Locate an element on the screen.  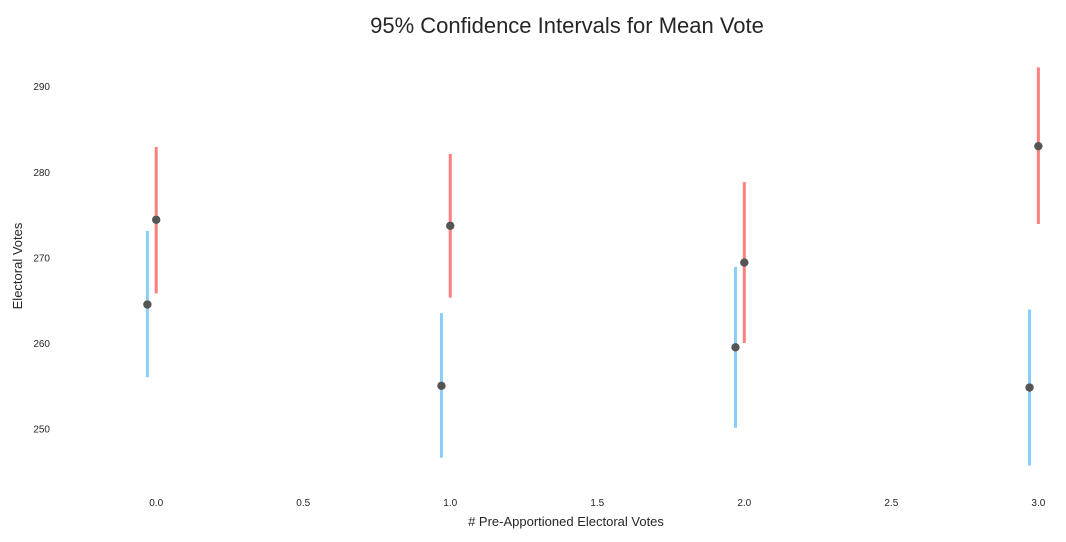
x-tick-labels: 0.0 0.5 1.0 1.5 2.0 2.5 3.0 is located at coordinates (597, 503).